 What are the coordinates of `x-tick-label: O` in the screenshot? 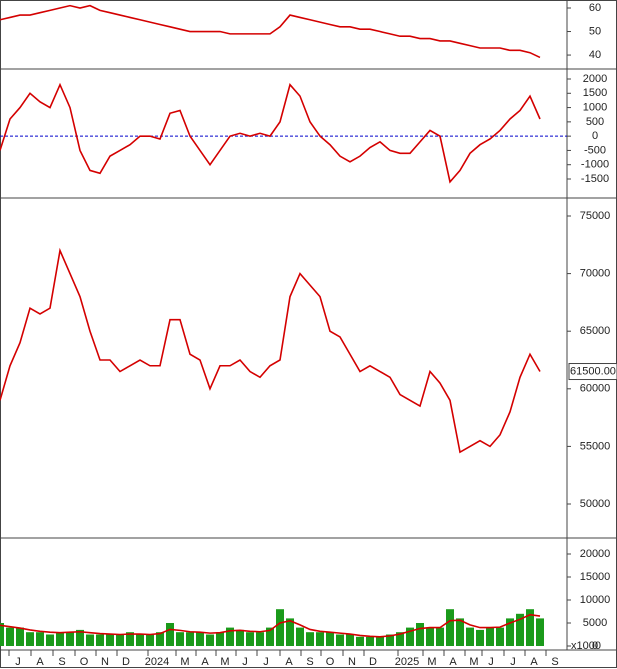 It's located at (84, 662).